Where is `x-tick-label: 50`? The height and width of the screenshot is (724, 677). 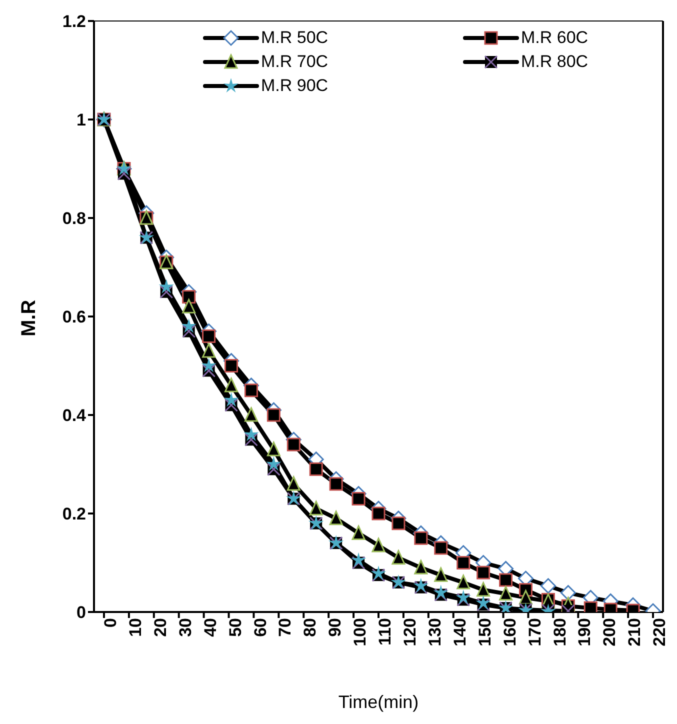 x-tick-label: 50 is located at coordinates (235, 627).